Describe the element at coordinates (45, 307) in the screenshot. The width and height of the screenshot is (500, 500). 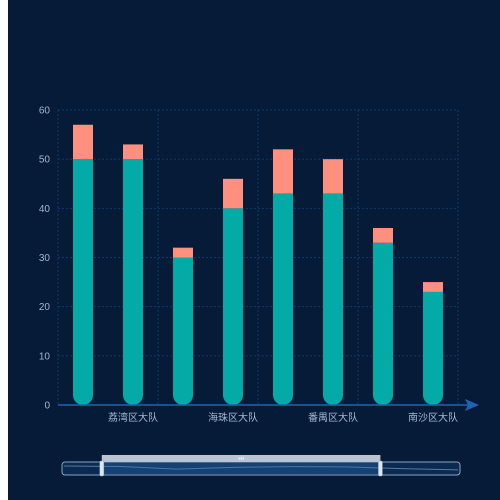
I see `y-tick-label: 20` at that location.